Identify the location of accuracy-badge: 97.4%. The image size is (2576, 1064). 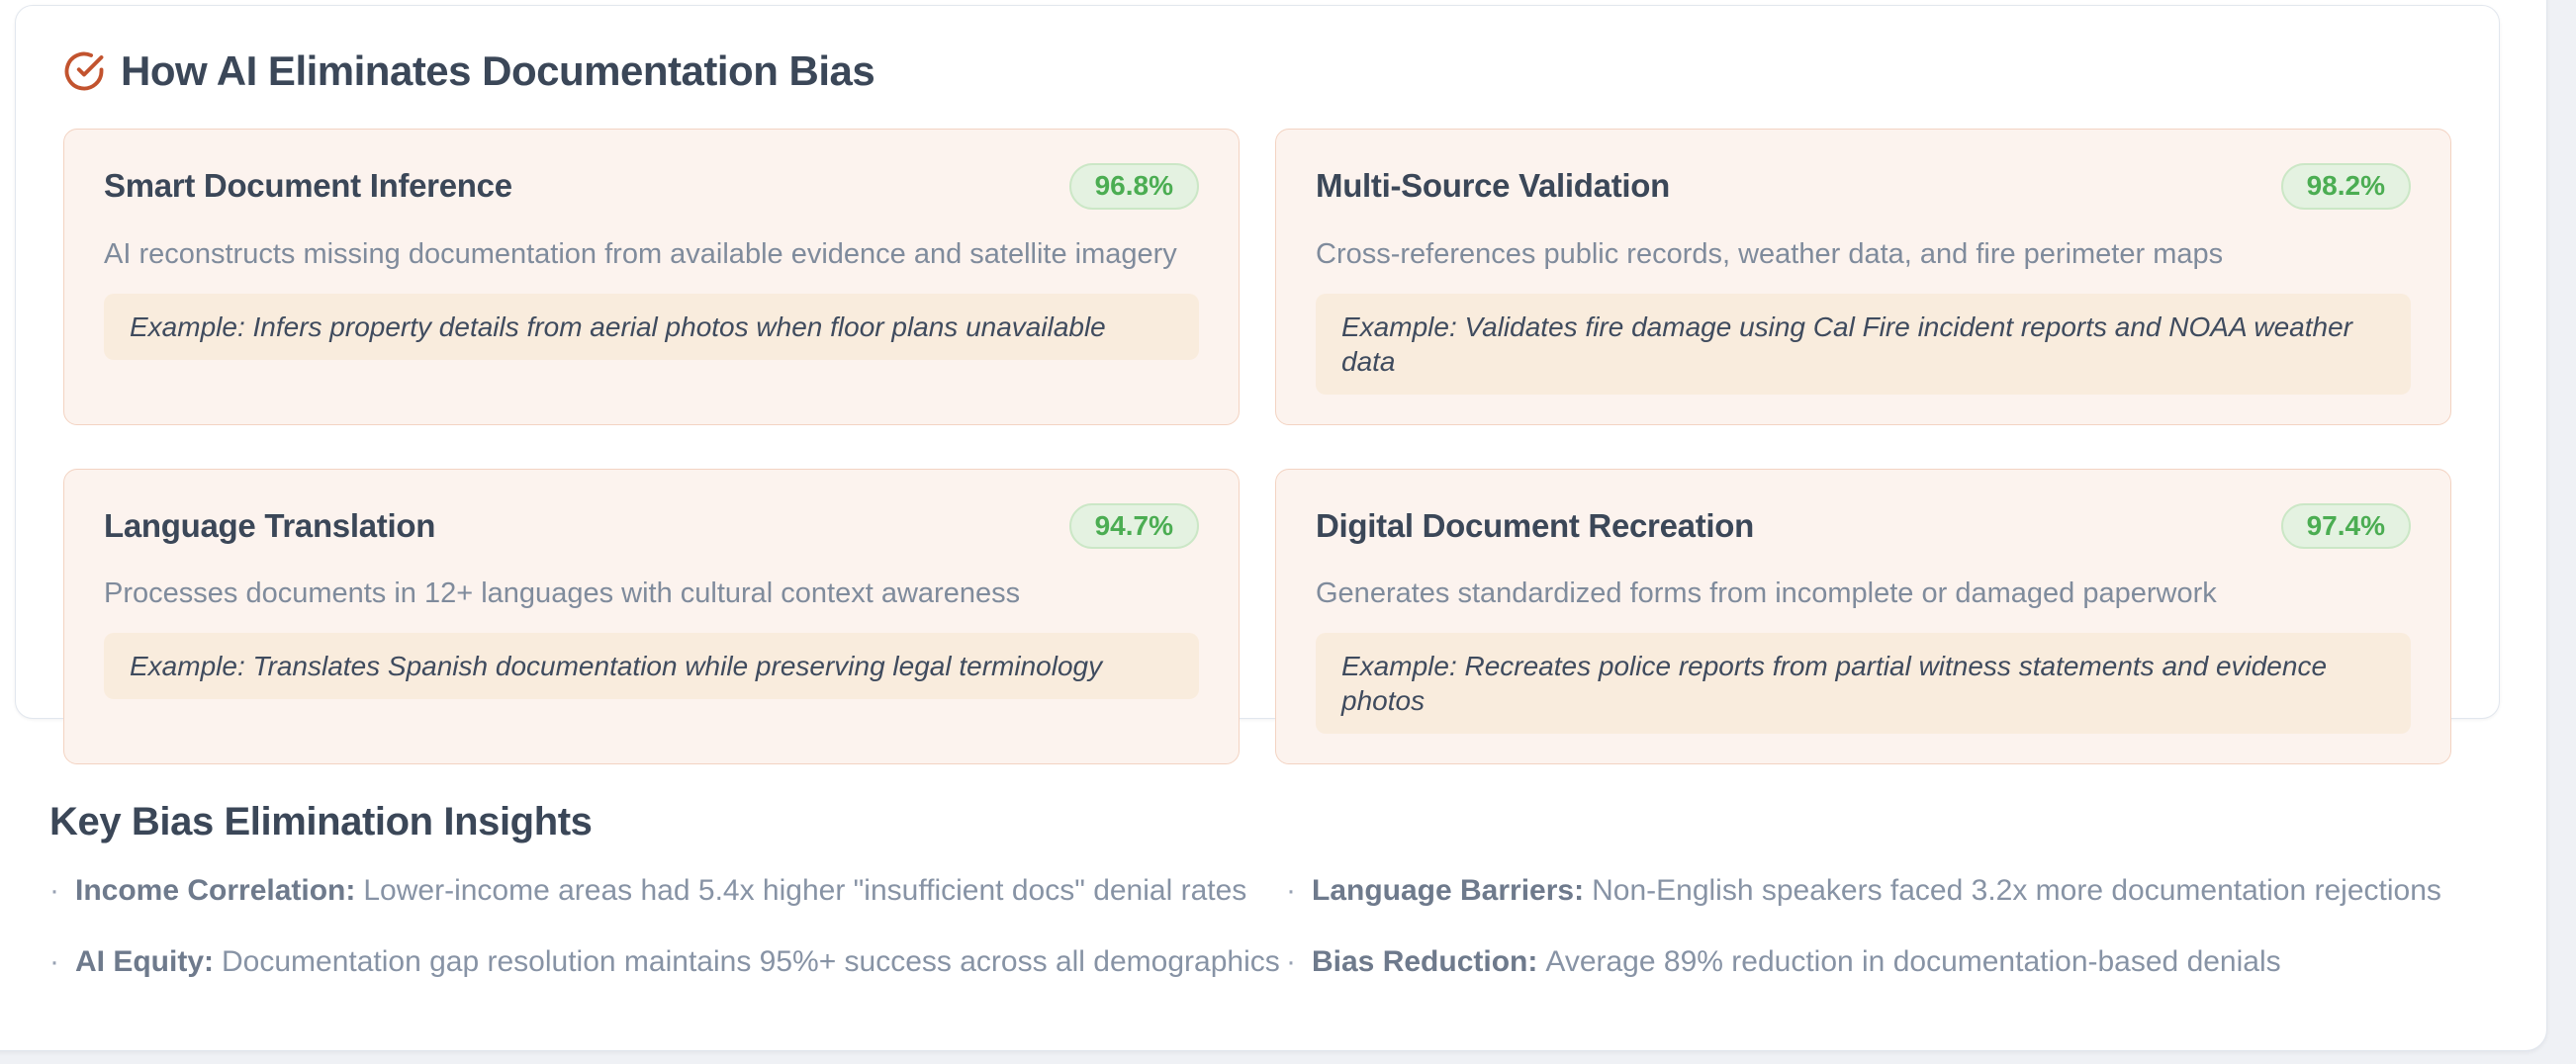
(2345, 526).